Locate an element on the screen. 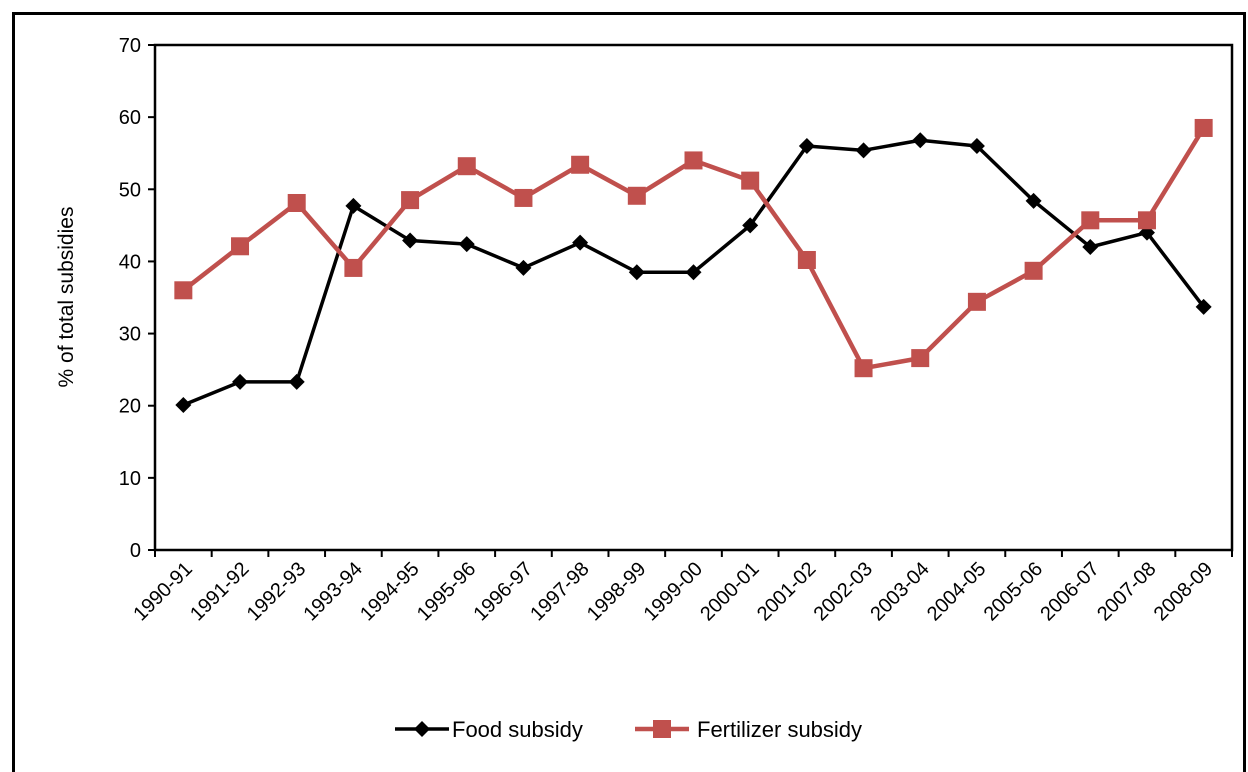 Image resolution: width=1248 pixels, height=772 pixels. y-tick-label: 40 is located at coordinates (130, 262).